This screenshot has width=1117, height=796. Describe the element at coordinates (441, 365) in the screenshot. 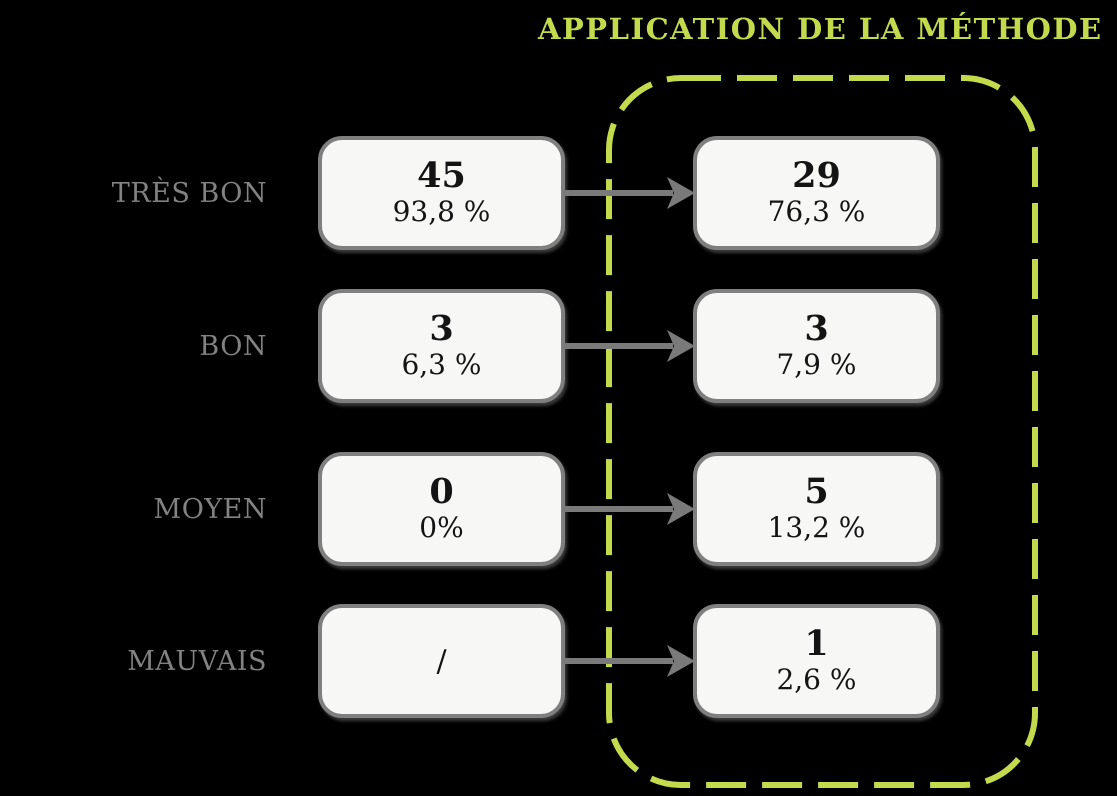

I see `box-percent: 6,3 %` at that location.